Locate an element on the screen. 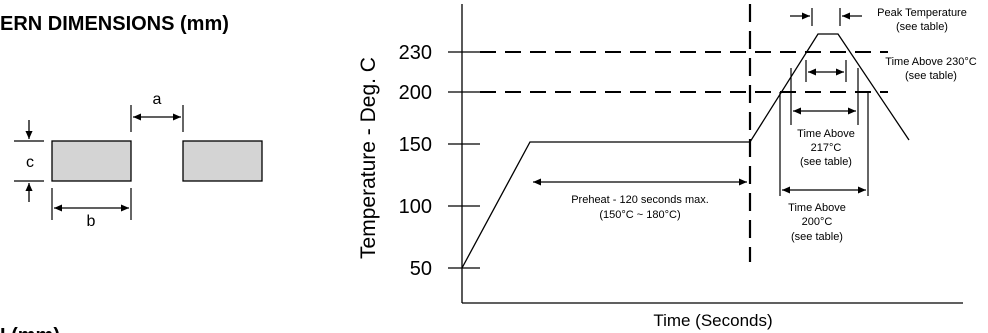 This screenshot has width=988, height=333. bottom-heading-fragment: I (mm) is located at coordinates (30, 329).